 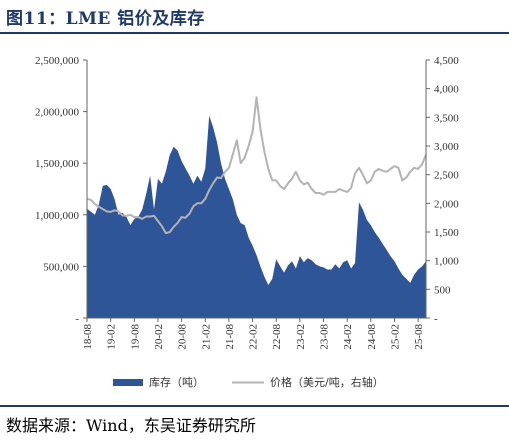 I want to click on right-tick-label: -, so click(x=436, y=319).